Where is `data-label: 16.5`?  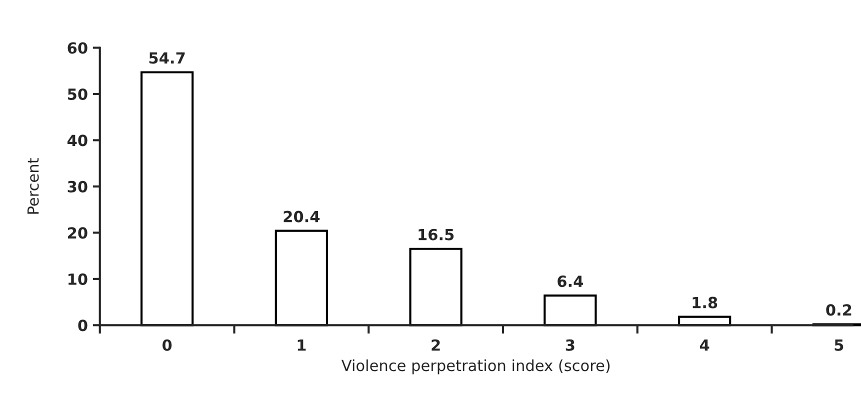
data-label: 16.5 is located at coordinates (436, 234).